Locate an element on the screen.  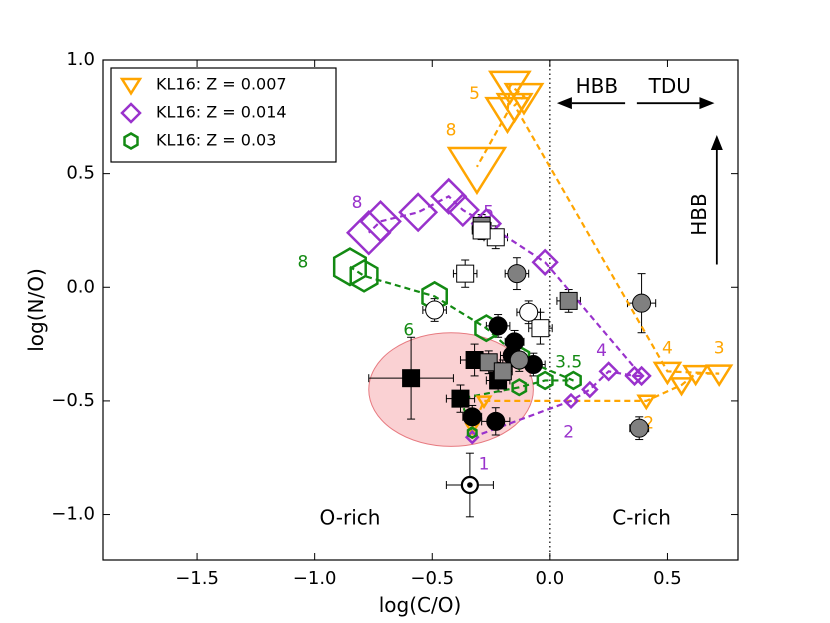
annotation-text: C-rich is located at coordinates (641, 518).